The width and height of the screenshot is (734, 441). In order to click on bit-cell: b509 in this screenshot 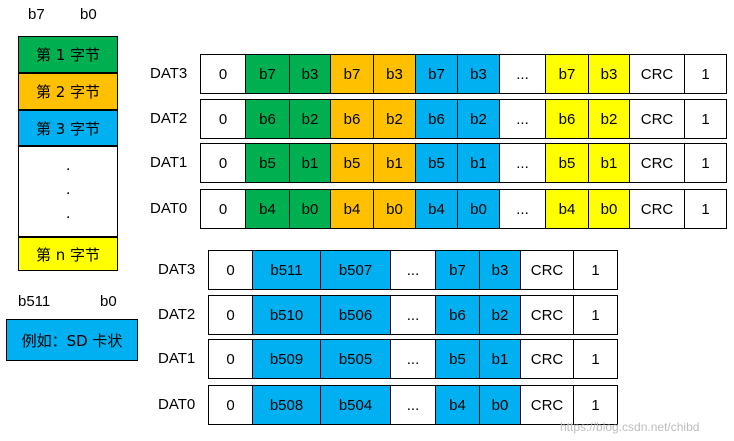, I will do `click(286, 359)`.